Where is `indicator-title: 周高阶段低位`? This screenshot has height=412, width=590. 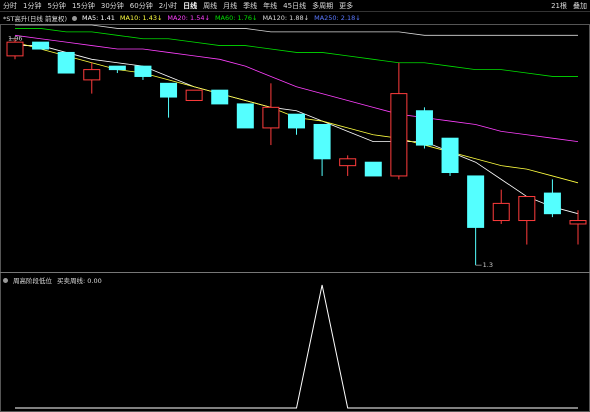 indicator-title: 周高阶段低位 is located at coordinates (32, 281).